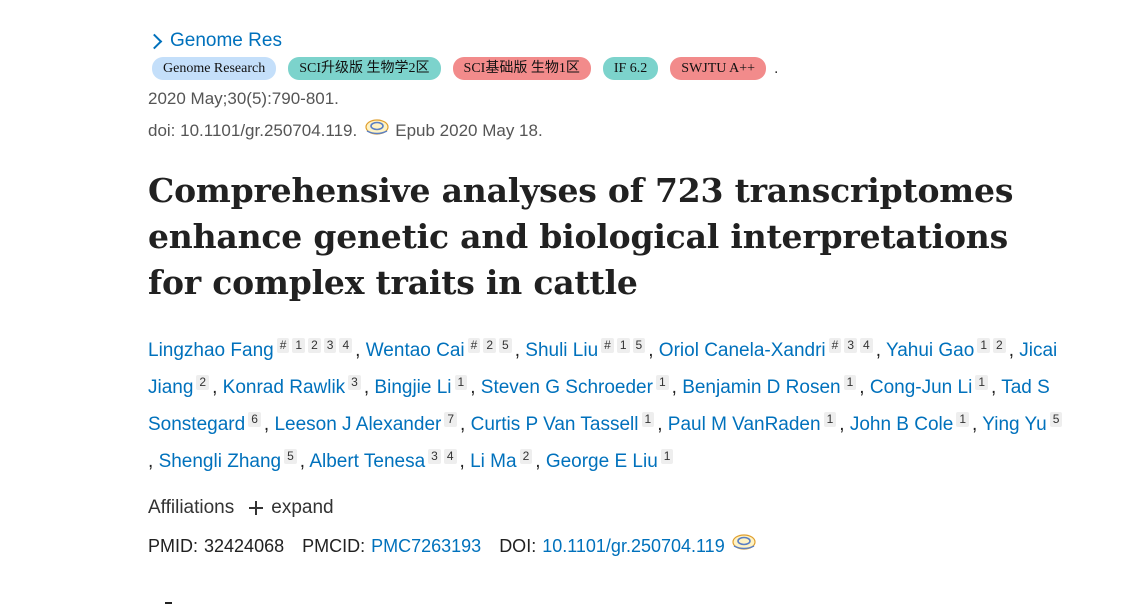  What do you see at coordinates (220, 461) in the screenshot?
I see `author-link: Shengli Zhang` at bounding box center [220, 461].